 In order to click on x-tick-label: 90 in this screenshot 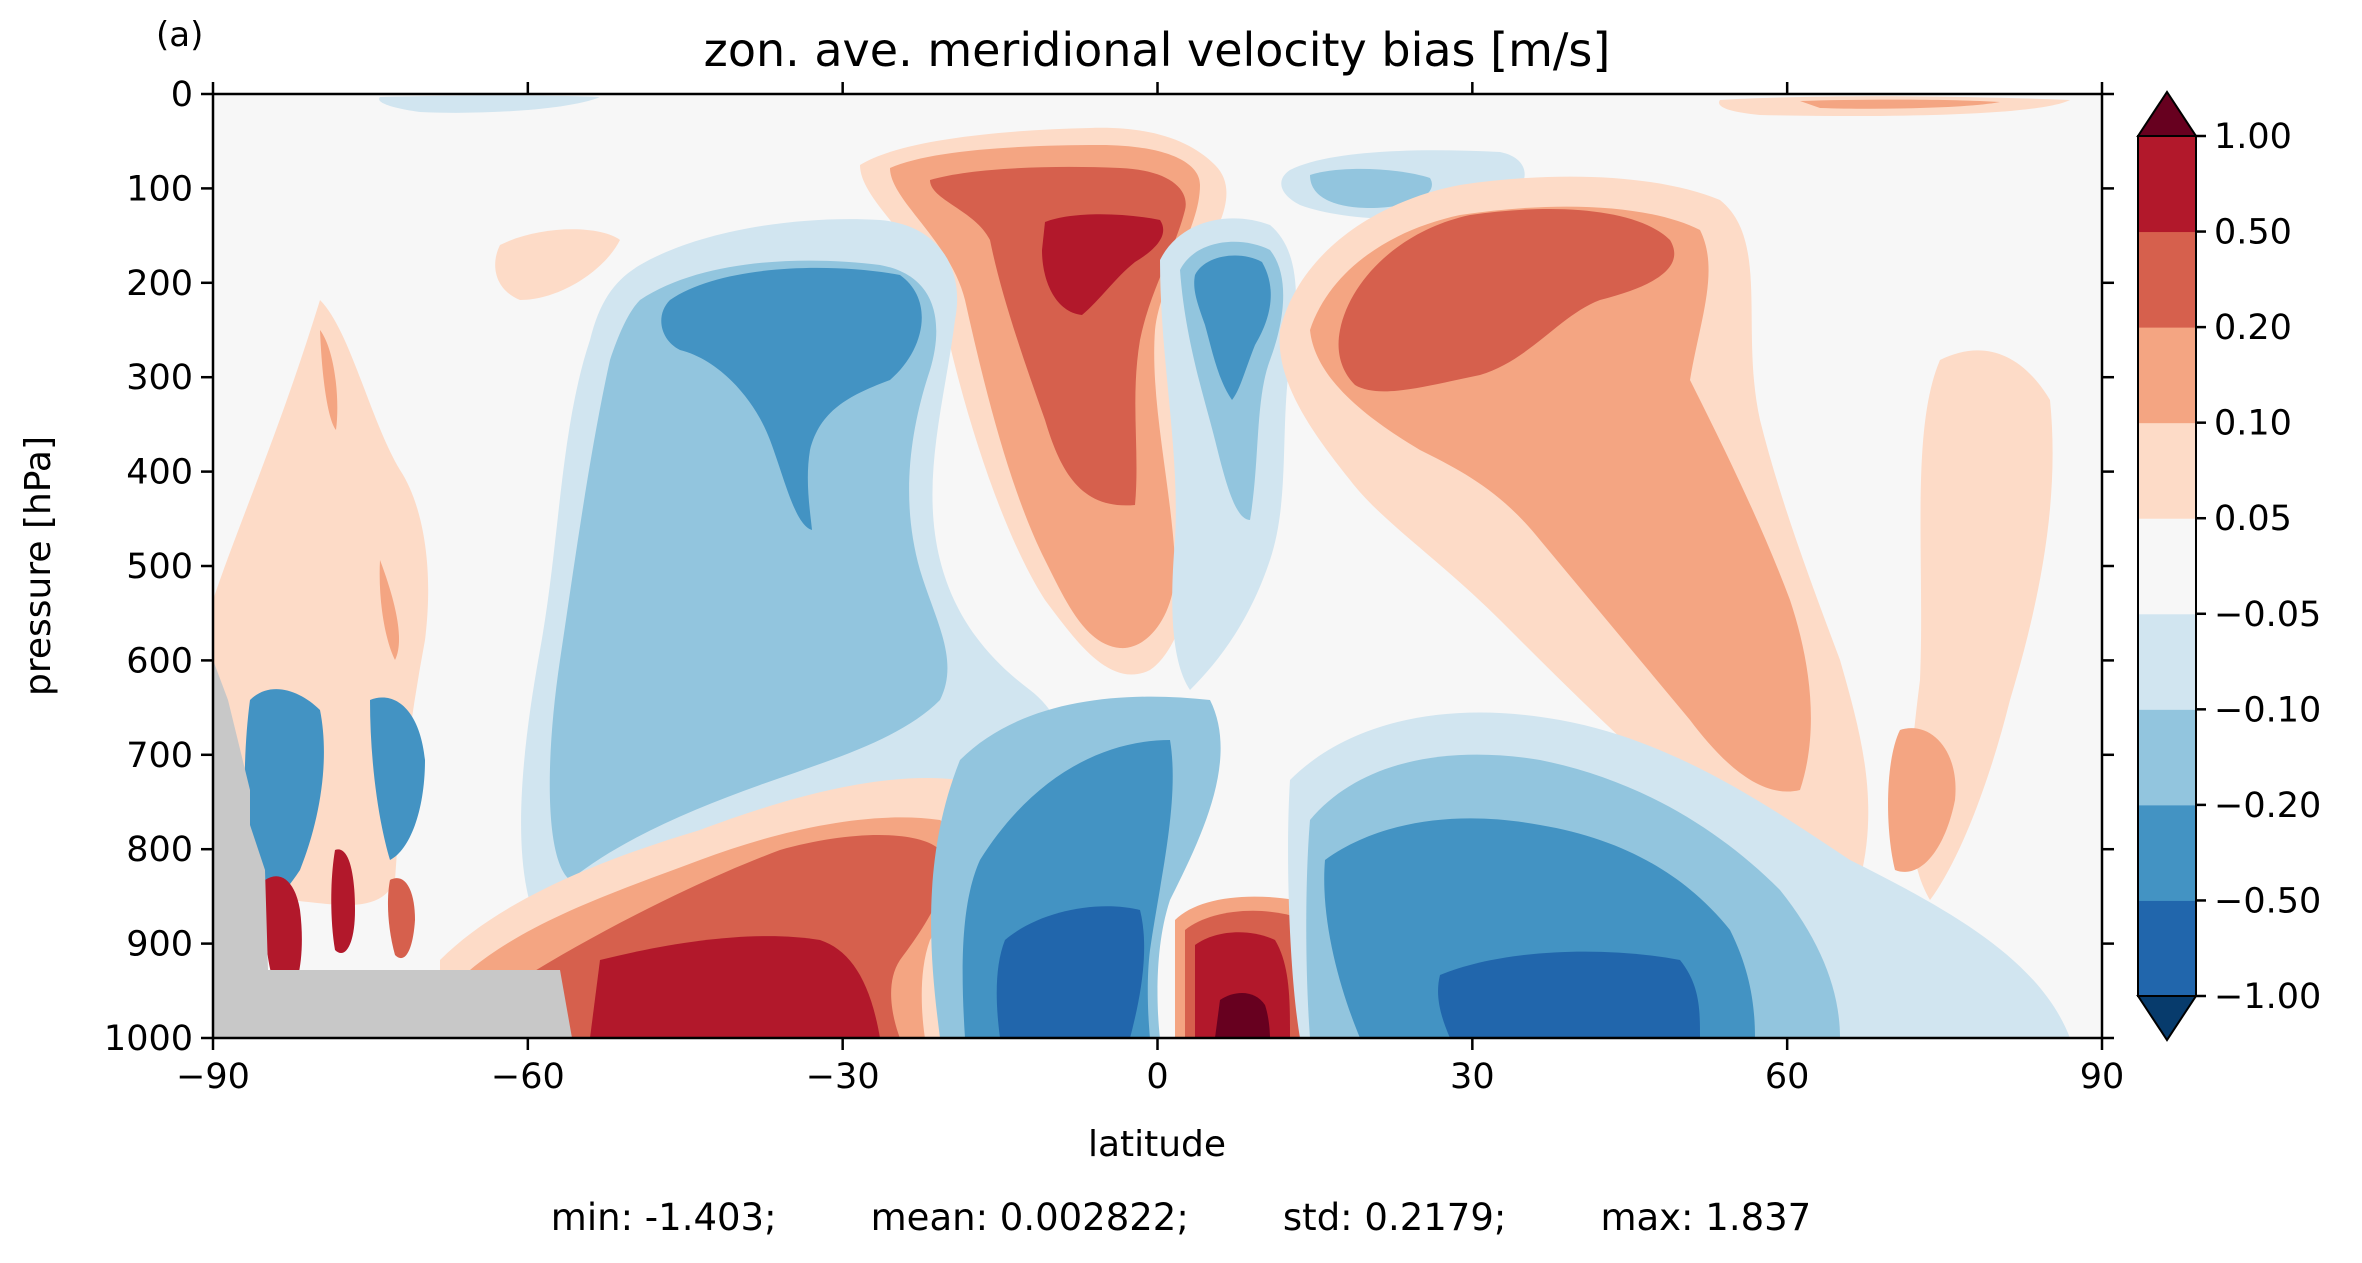, I will do `click(2102, 1077)`.